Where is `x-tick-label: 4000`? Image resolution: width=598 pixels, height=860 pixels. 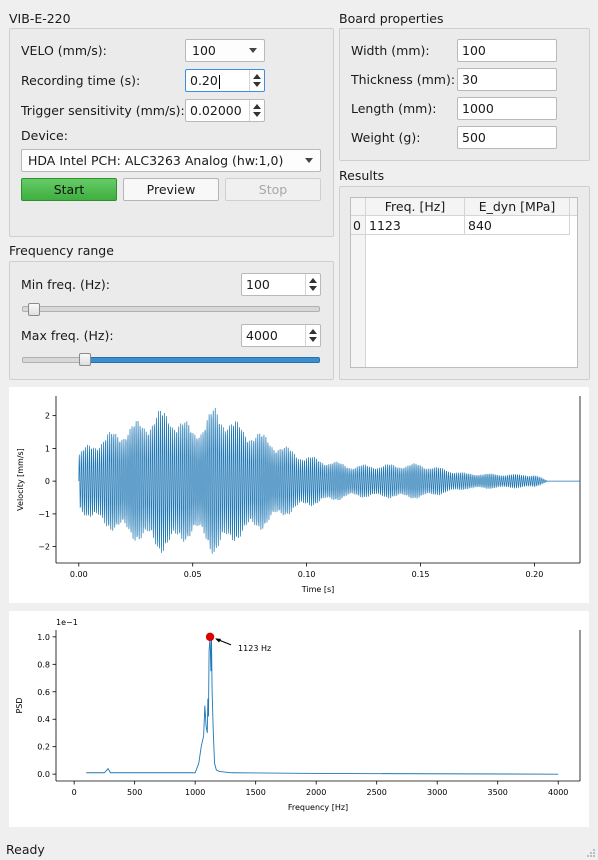 x-tick-label: 4000 is located at coordinates (558, 792).